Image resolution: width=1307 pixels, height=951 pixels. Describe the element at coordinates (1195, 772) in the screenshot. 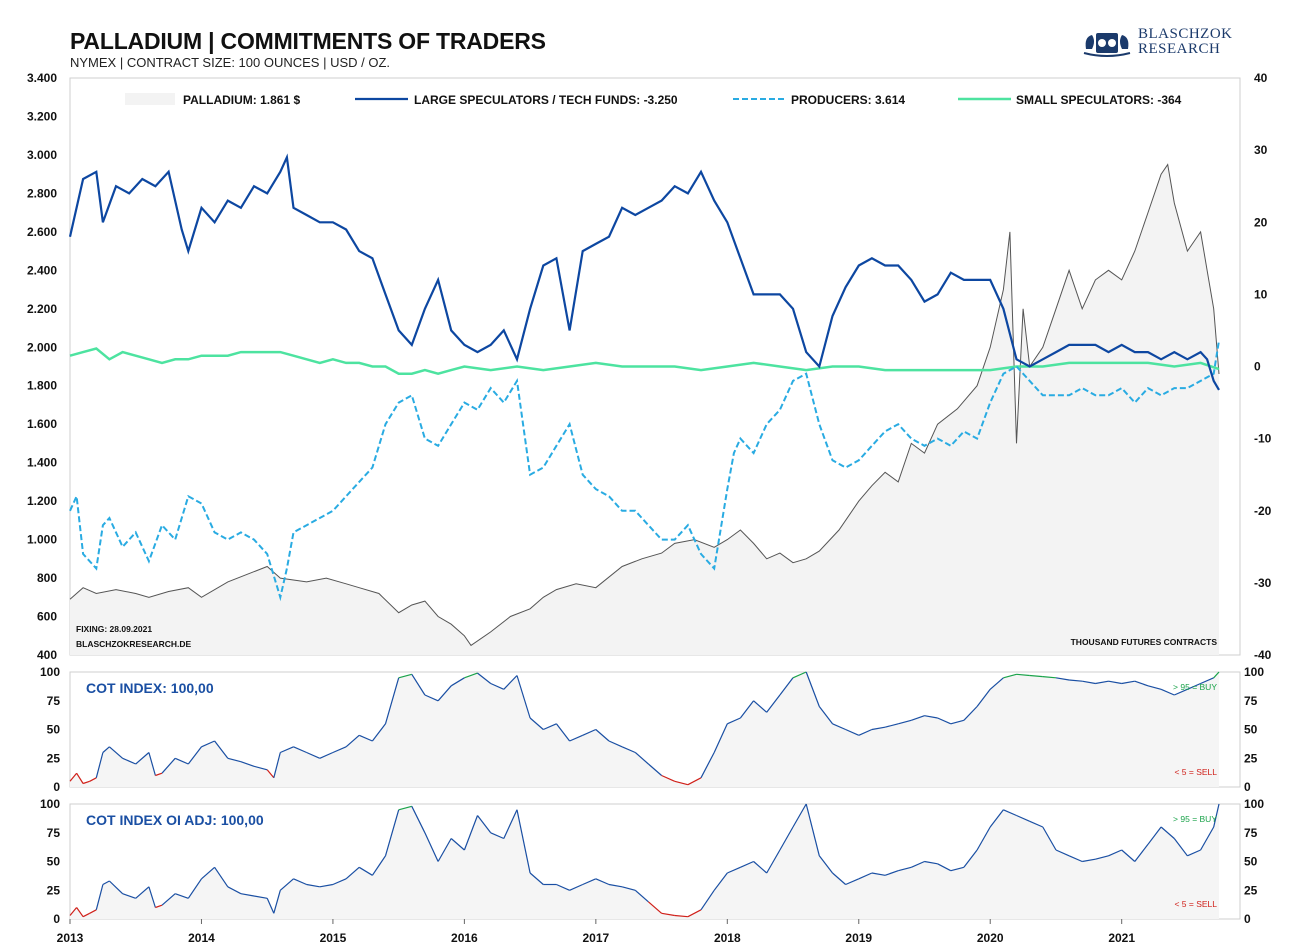

I see `cot-index-sell-label: < 5 = SELL` at that location.